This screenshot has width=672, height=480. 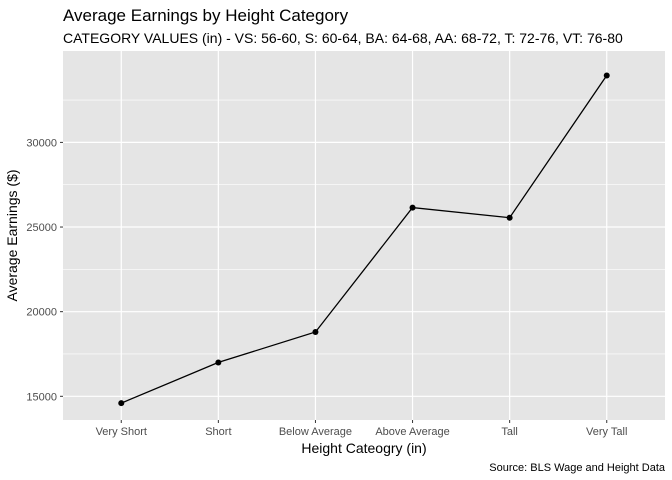 What do you see at coordinates (41, 143) in the screenshot?
I see `y-tick-label: 30000` at bounding box center [41, 143].